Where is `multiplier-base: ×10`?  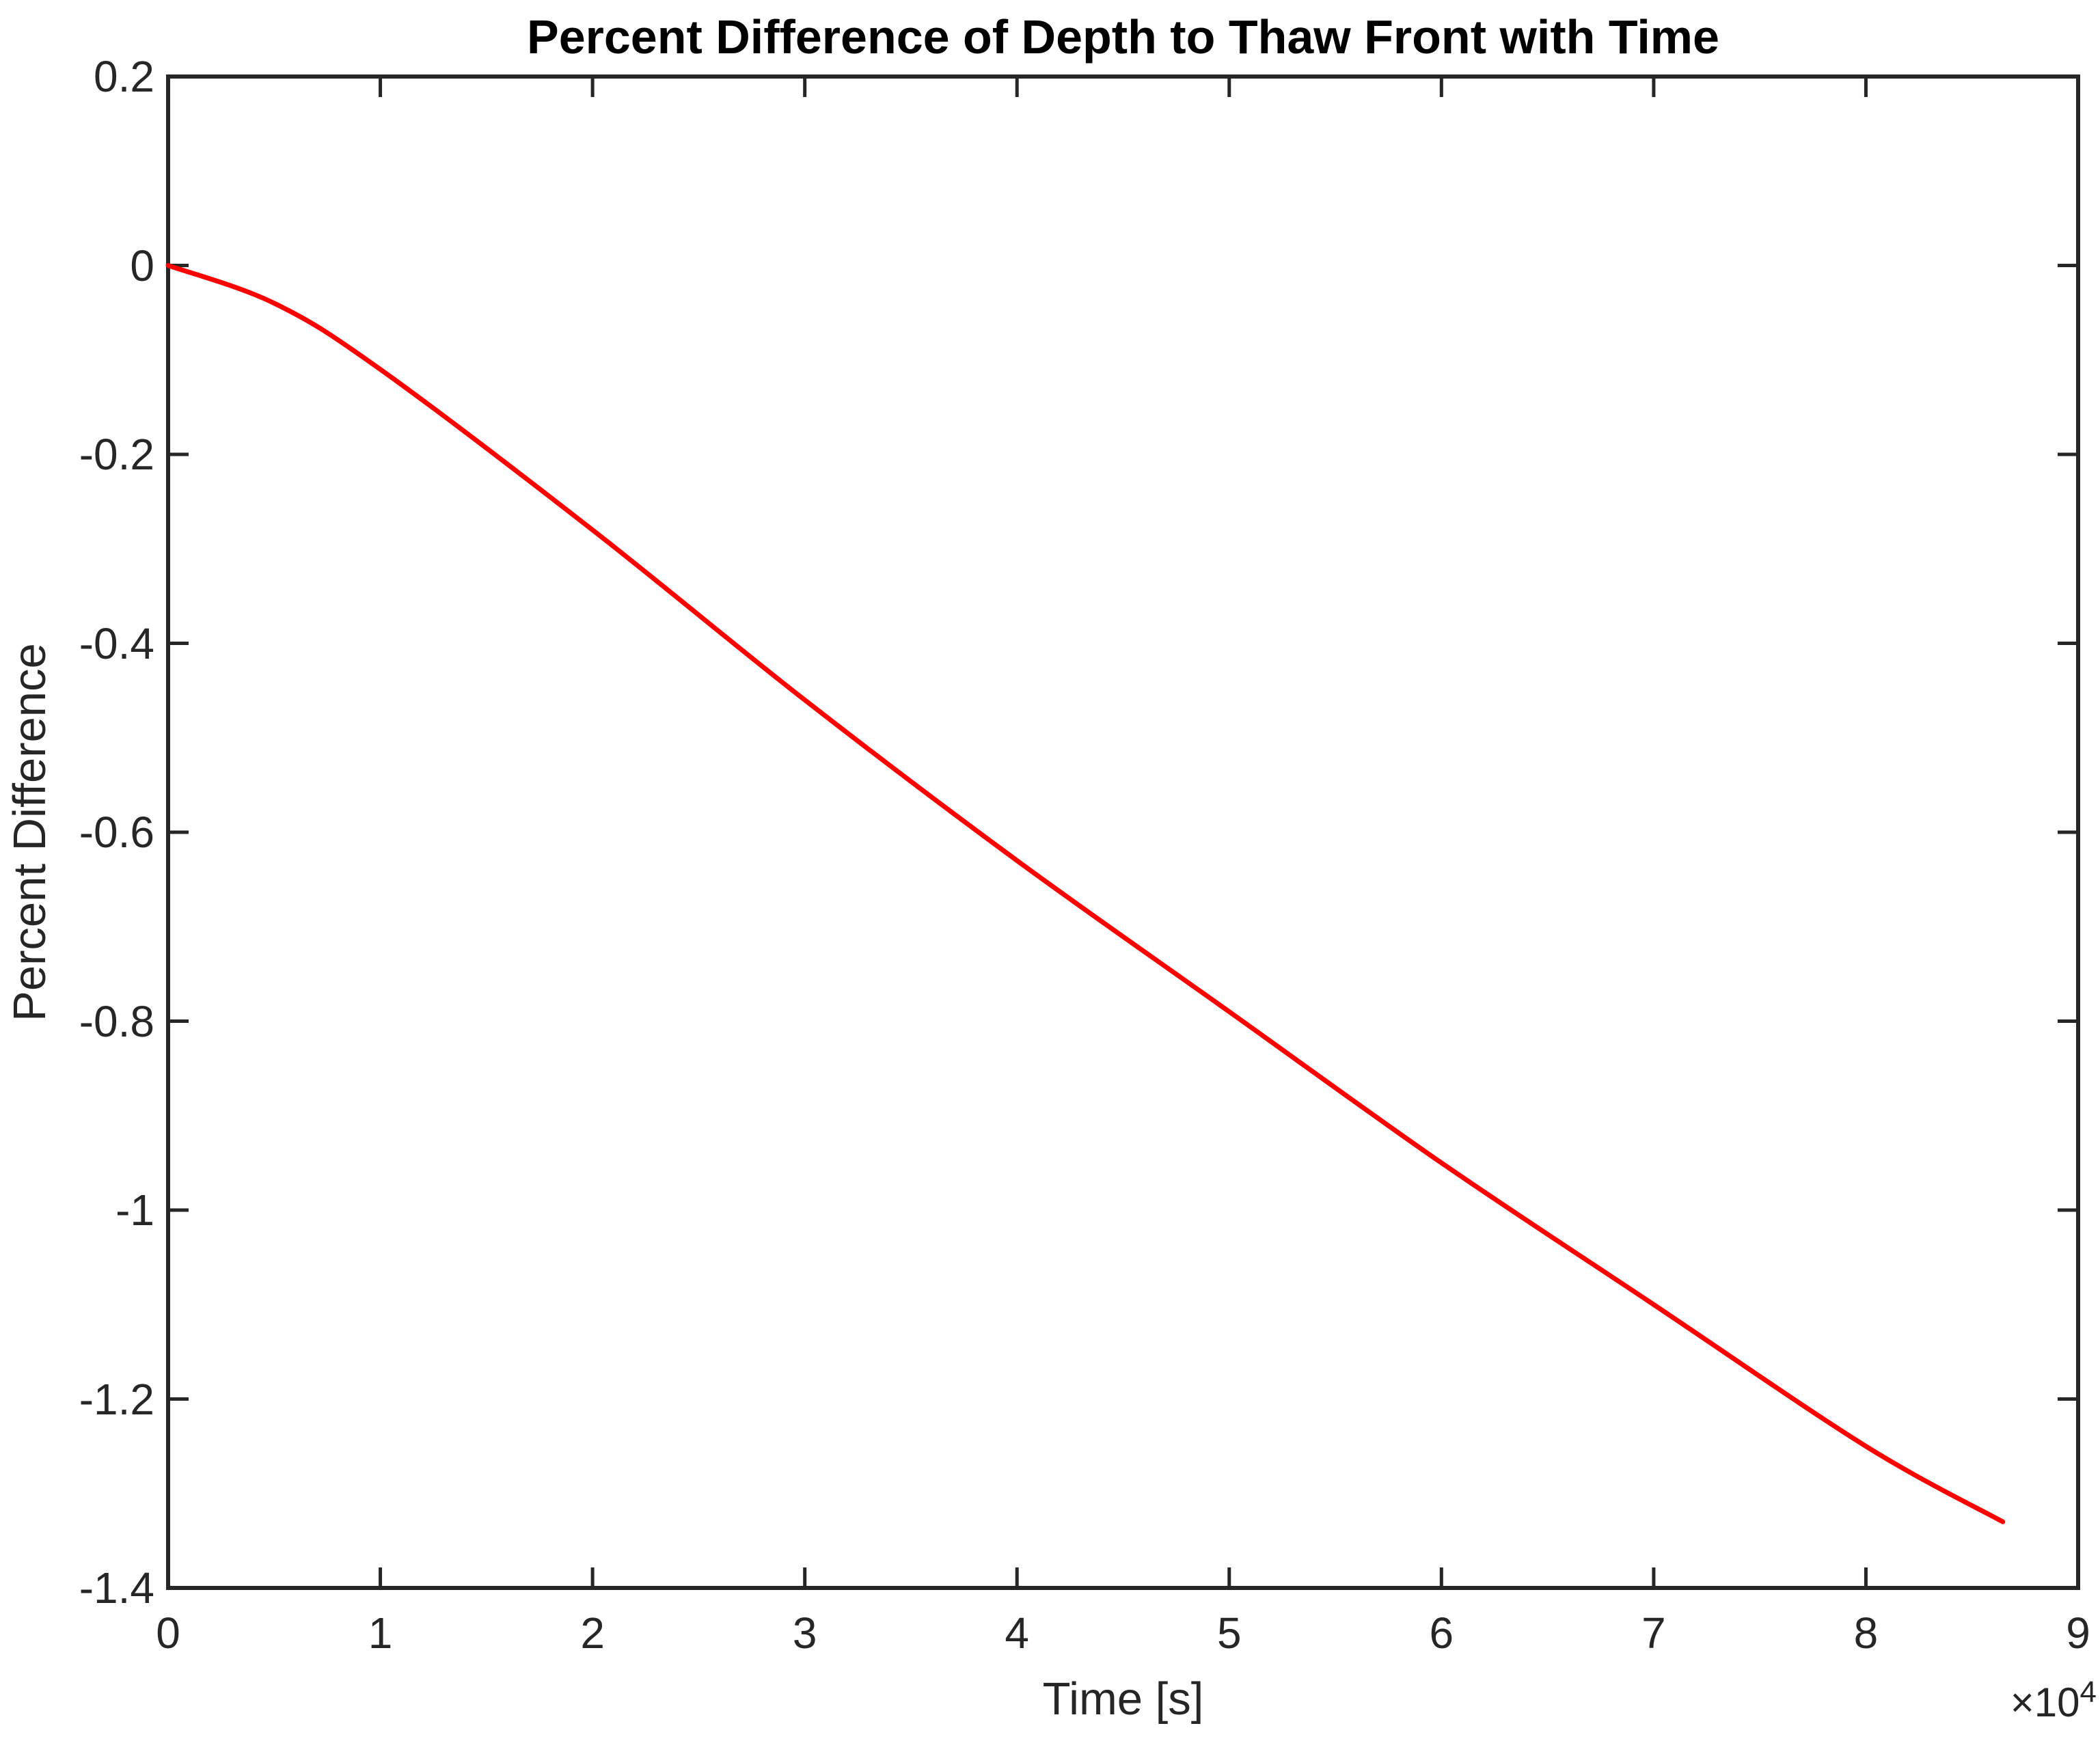 multiplier-base: ×10 is located at coordinates (2045, 1702).